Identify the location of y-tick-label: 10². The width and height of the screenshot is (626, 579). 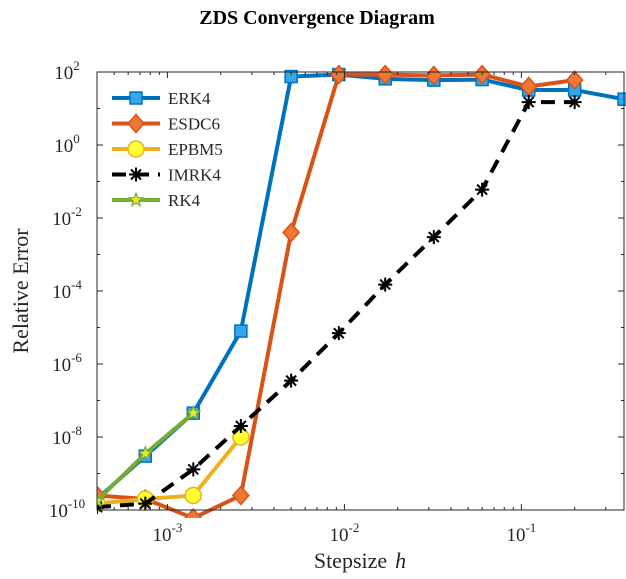
(67, 71).